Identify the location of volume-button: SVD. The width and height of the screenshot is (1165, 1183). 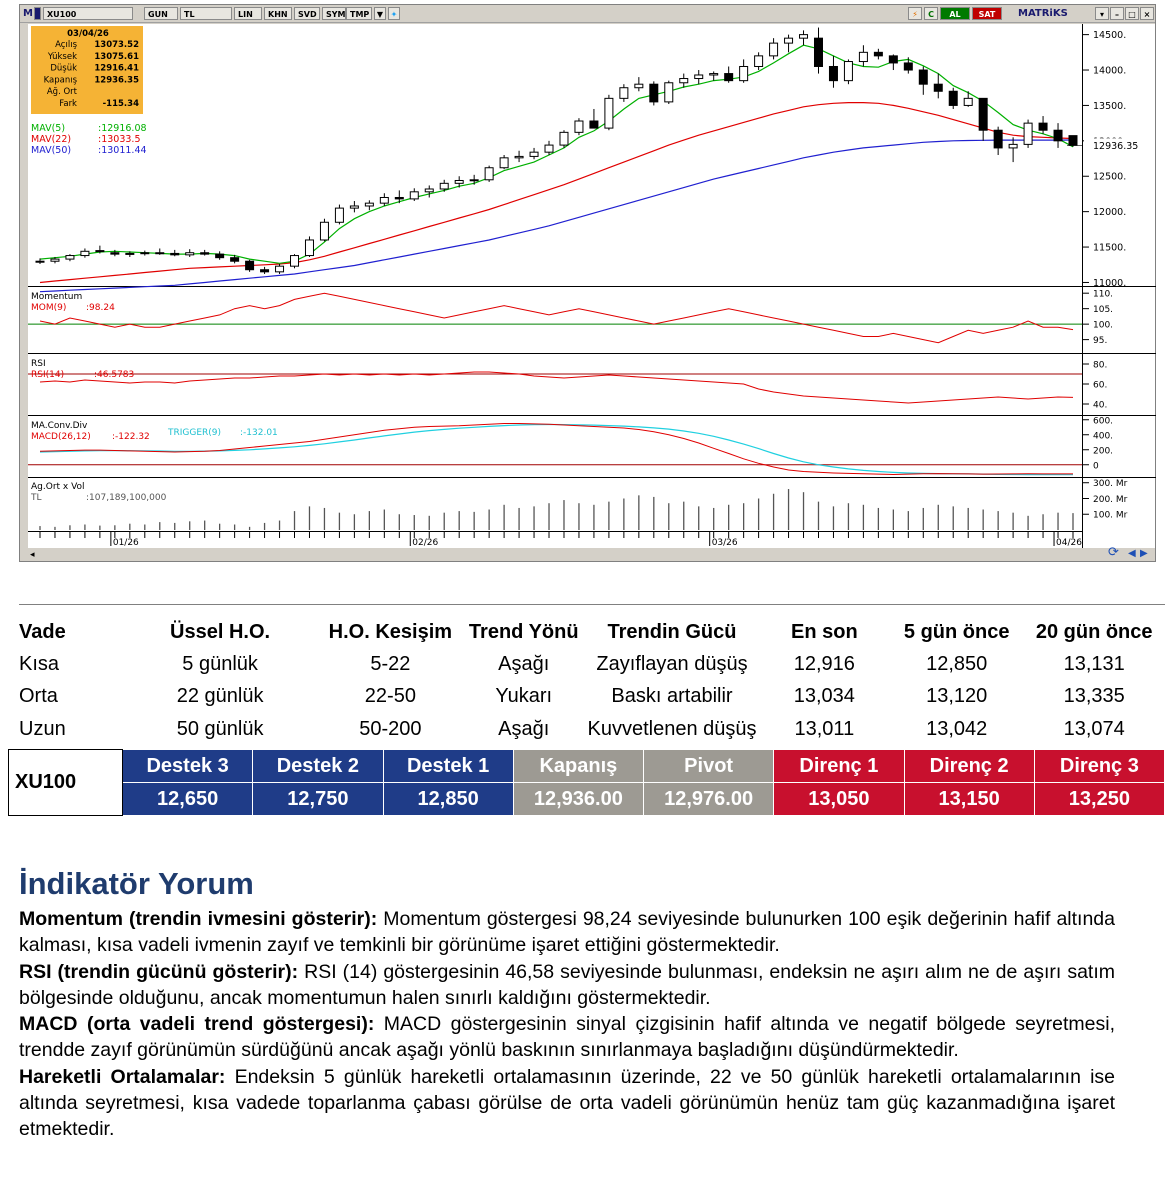
(307, 13).